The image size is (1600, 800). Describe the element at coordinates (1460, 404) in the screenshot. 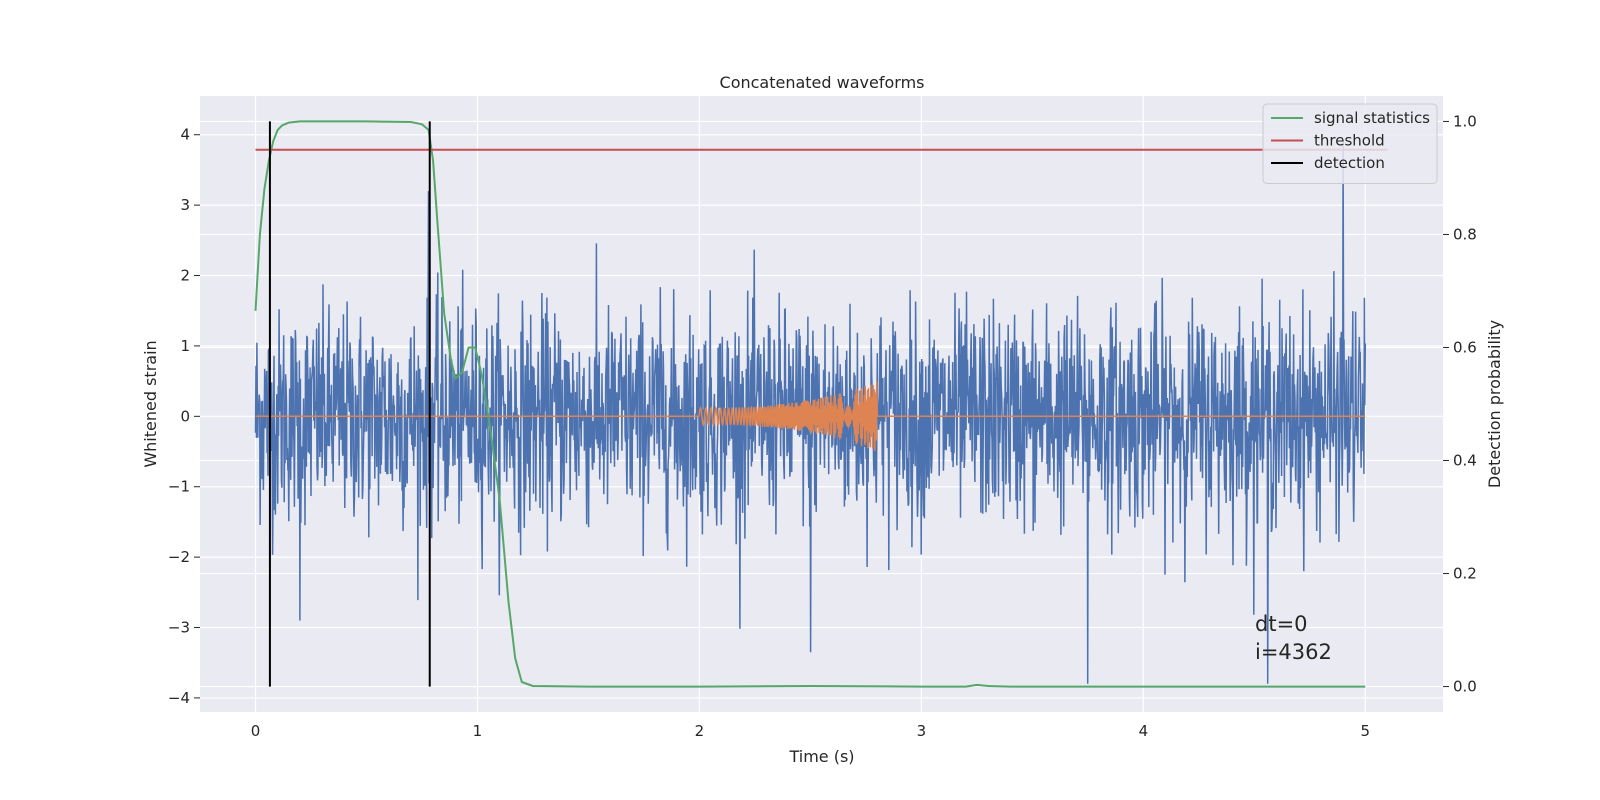

I see `y-axis-right: 0.0 0.2 0.4 0.6 0.8 1.0` at that location.